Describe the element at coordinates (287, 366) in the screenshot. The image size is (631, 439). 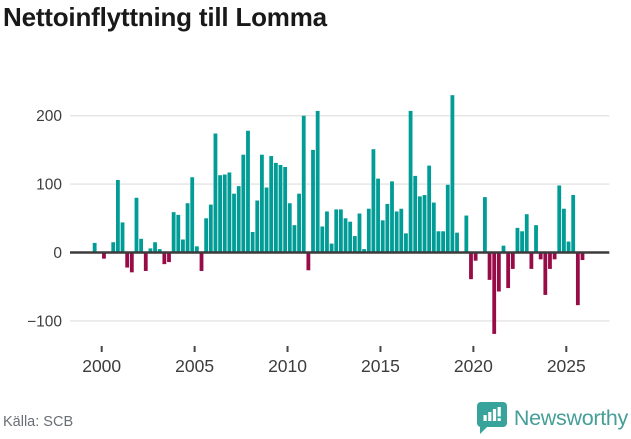
I see `x-axis-label: 2010` at that location.